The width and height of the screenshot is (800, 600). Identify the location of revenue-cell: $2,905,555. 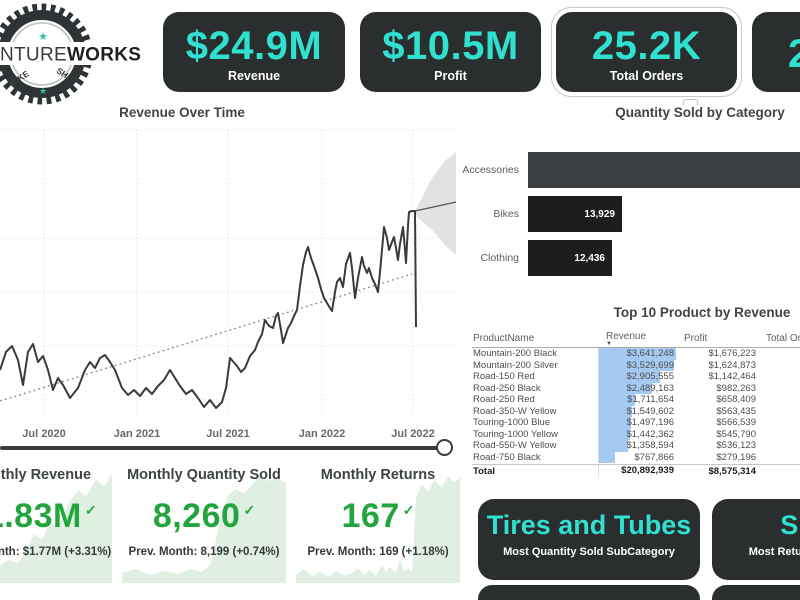
(637, 377).